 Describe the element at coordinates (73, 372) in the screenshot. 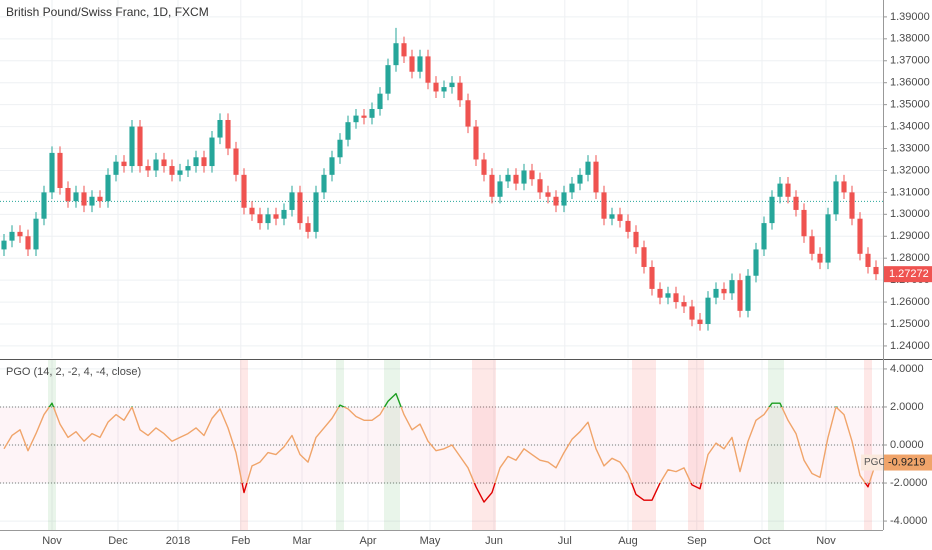

I see `indicator-title: PGO (14, 2, -2, 4, -4, close)` at that location.